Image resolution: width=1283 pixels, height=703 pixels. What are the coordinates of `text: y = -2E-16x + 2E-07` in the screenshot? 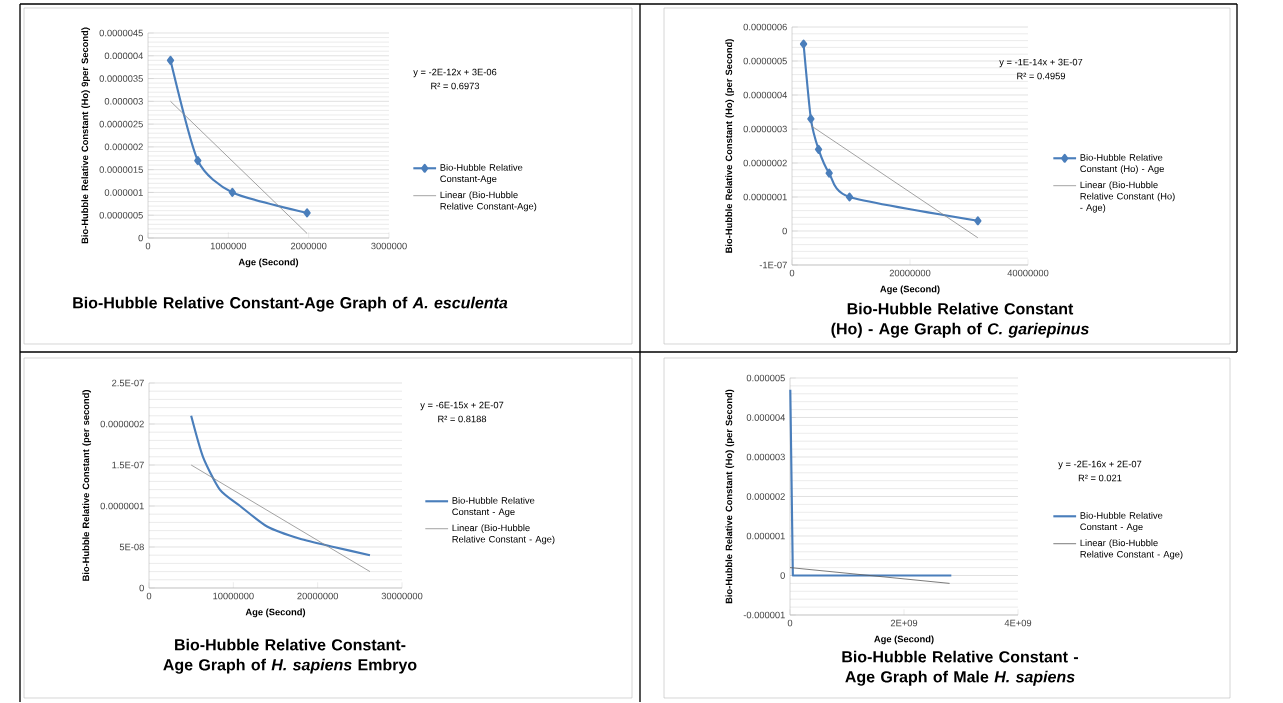 It's located at (1100, 465).